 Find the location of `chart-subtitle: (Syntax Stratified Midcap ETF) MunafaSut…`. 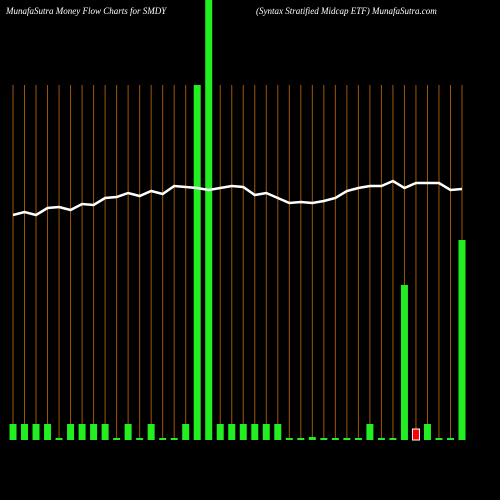

chart-subtitle: (Syntax Stratified Midcap ETF) MunafaSut… is located at coordinates (346, 11).